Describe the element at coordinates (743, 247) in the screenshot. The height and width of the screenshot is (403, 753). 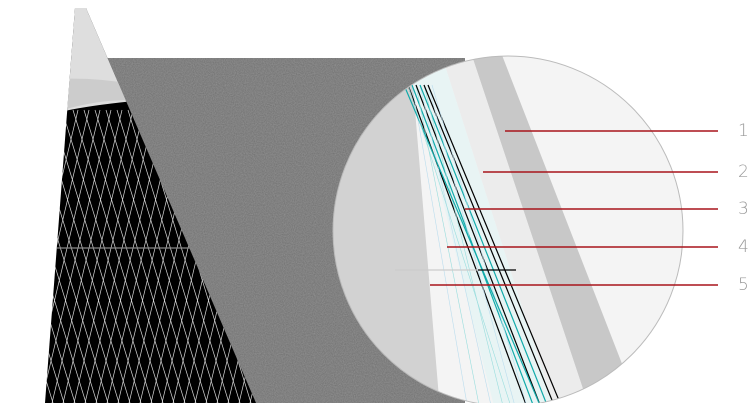
I see `callout-label: 4` at that location.